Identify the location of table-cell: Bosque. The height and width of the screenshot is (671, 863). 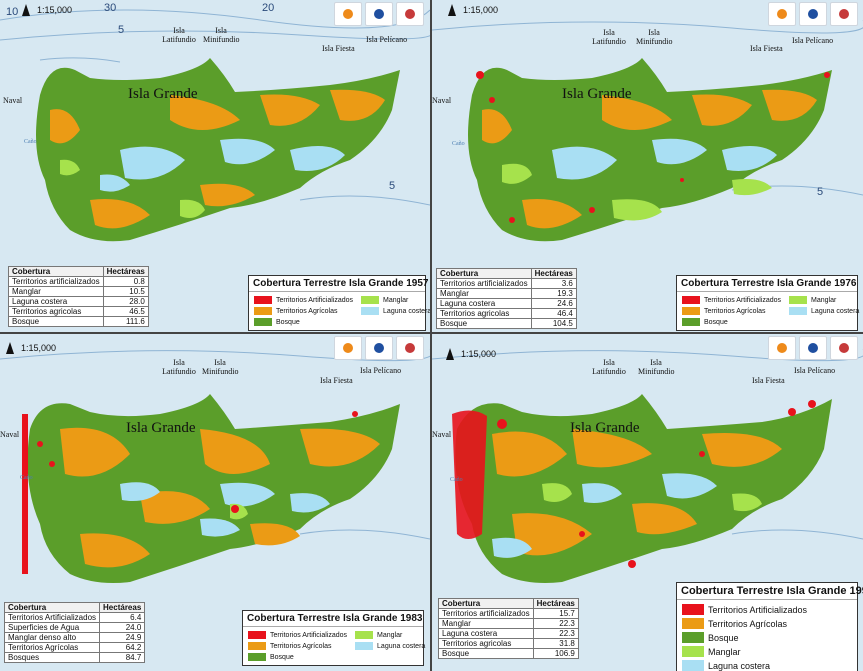
(486, 653).